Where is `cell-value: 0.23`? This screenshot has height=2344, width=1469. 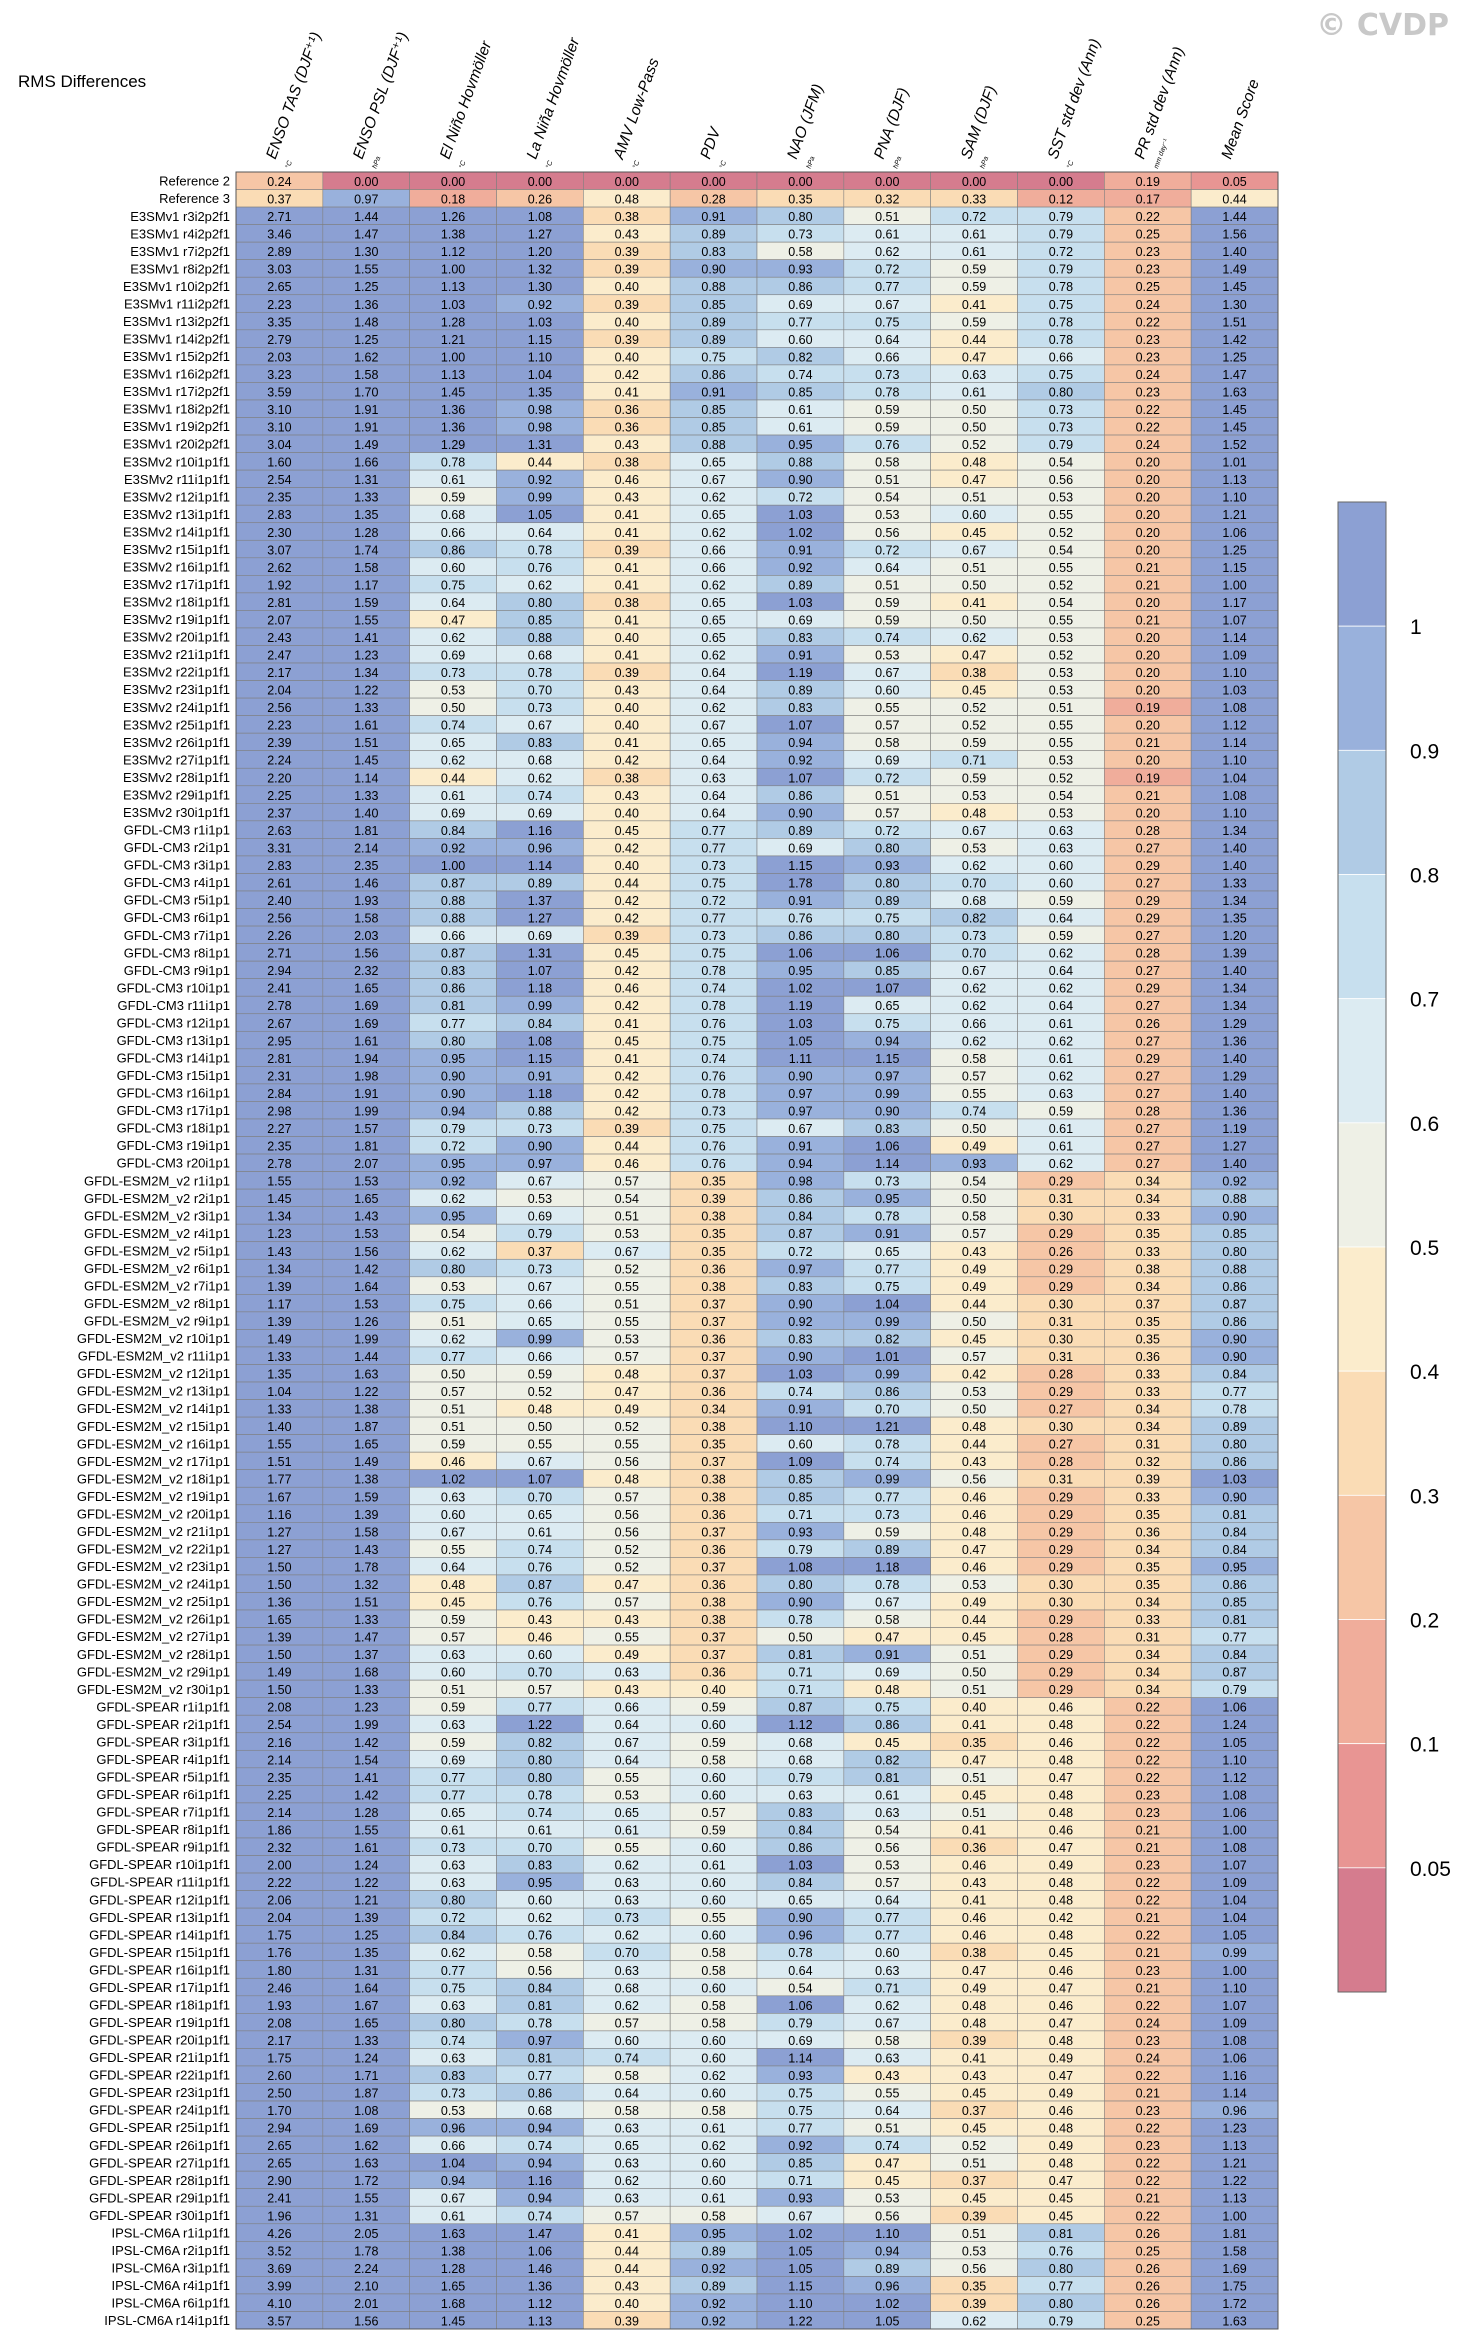
cell-value: 0.23 is located at coordinates (1148, 392).